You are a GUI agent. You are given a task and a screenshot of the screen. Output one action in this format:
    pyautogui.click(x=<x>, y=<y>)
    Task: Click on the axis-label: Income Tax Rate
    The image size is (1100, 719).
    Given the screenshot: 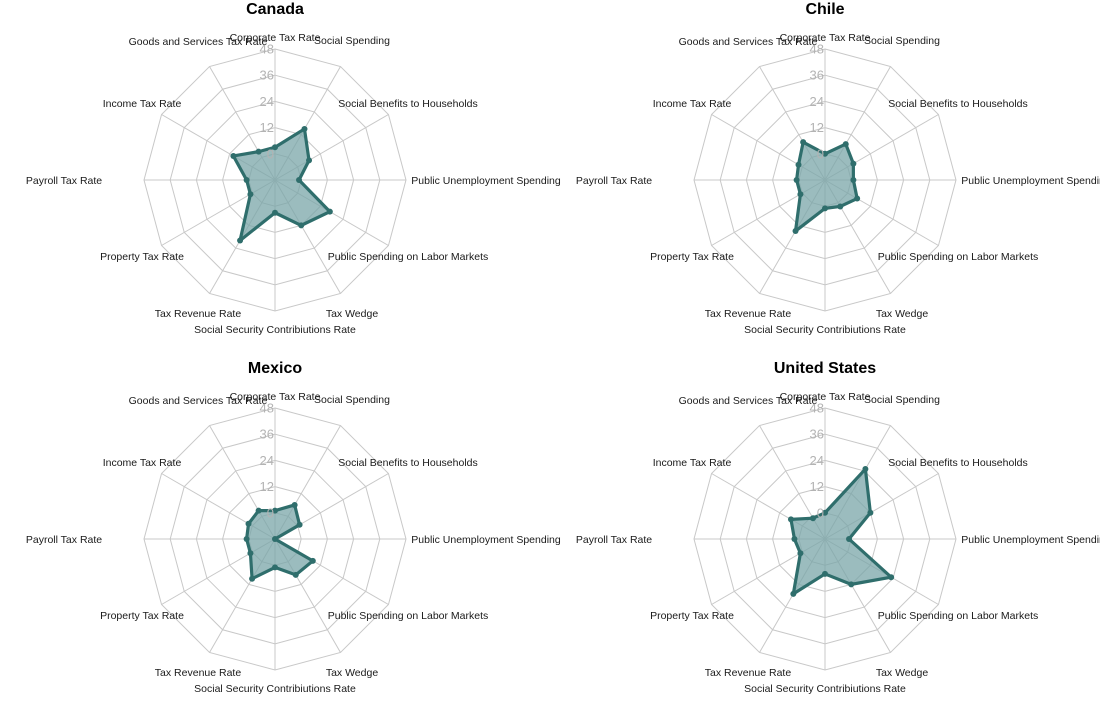 What is the action you would take?
    pyautogui.click(x=692, y=104)
    